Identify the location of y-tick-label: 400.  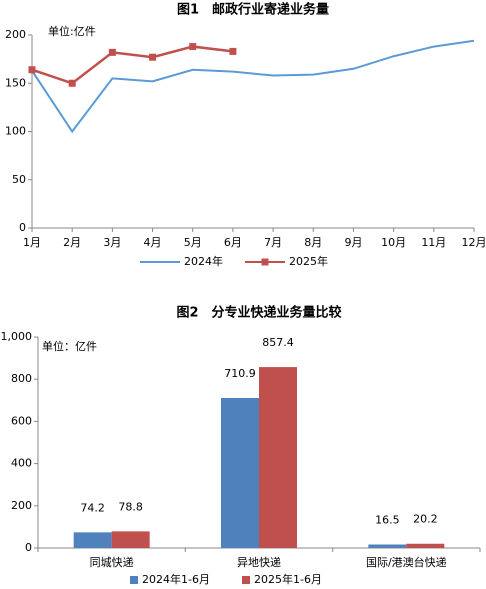
(21, 463).